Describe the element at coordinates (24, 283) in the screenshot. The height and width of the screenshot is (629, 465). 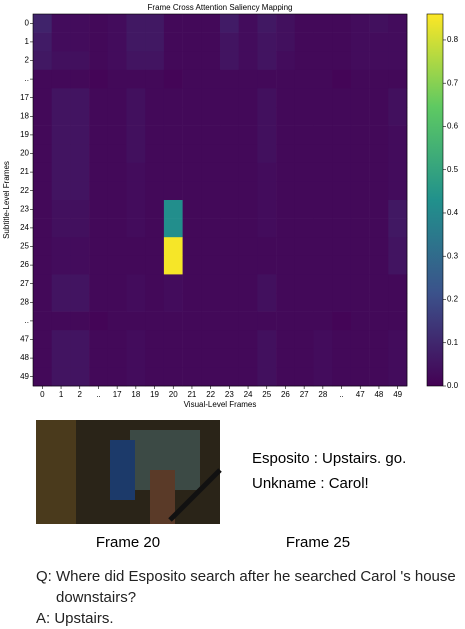
I see `y-tick-label: 27` at that location.